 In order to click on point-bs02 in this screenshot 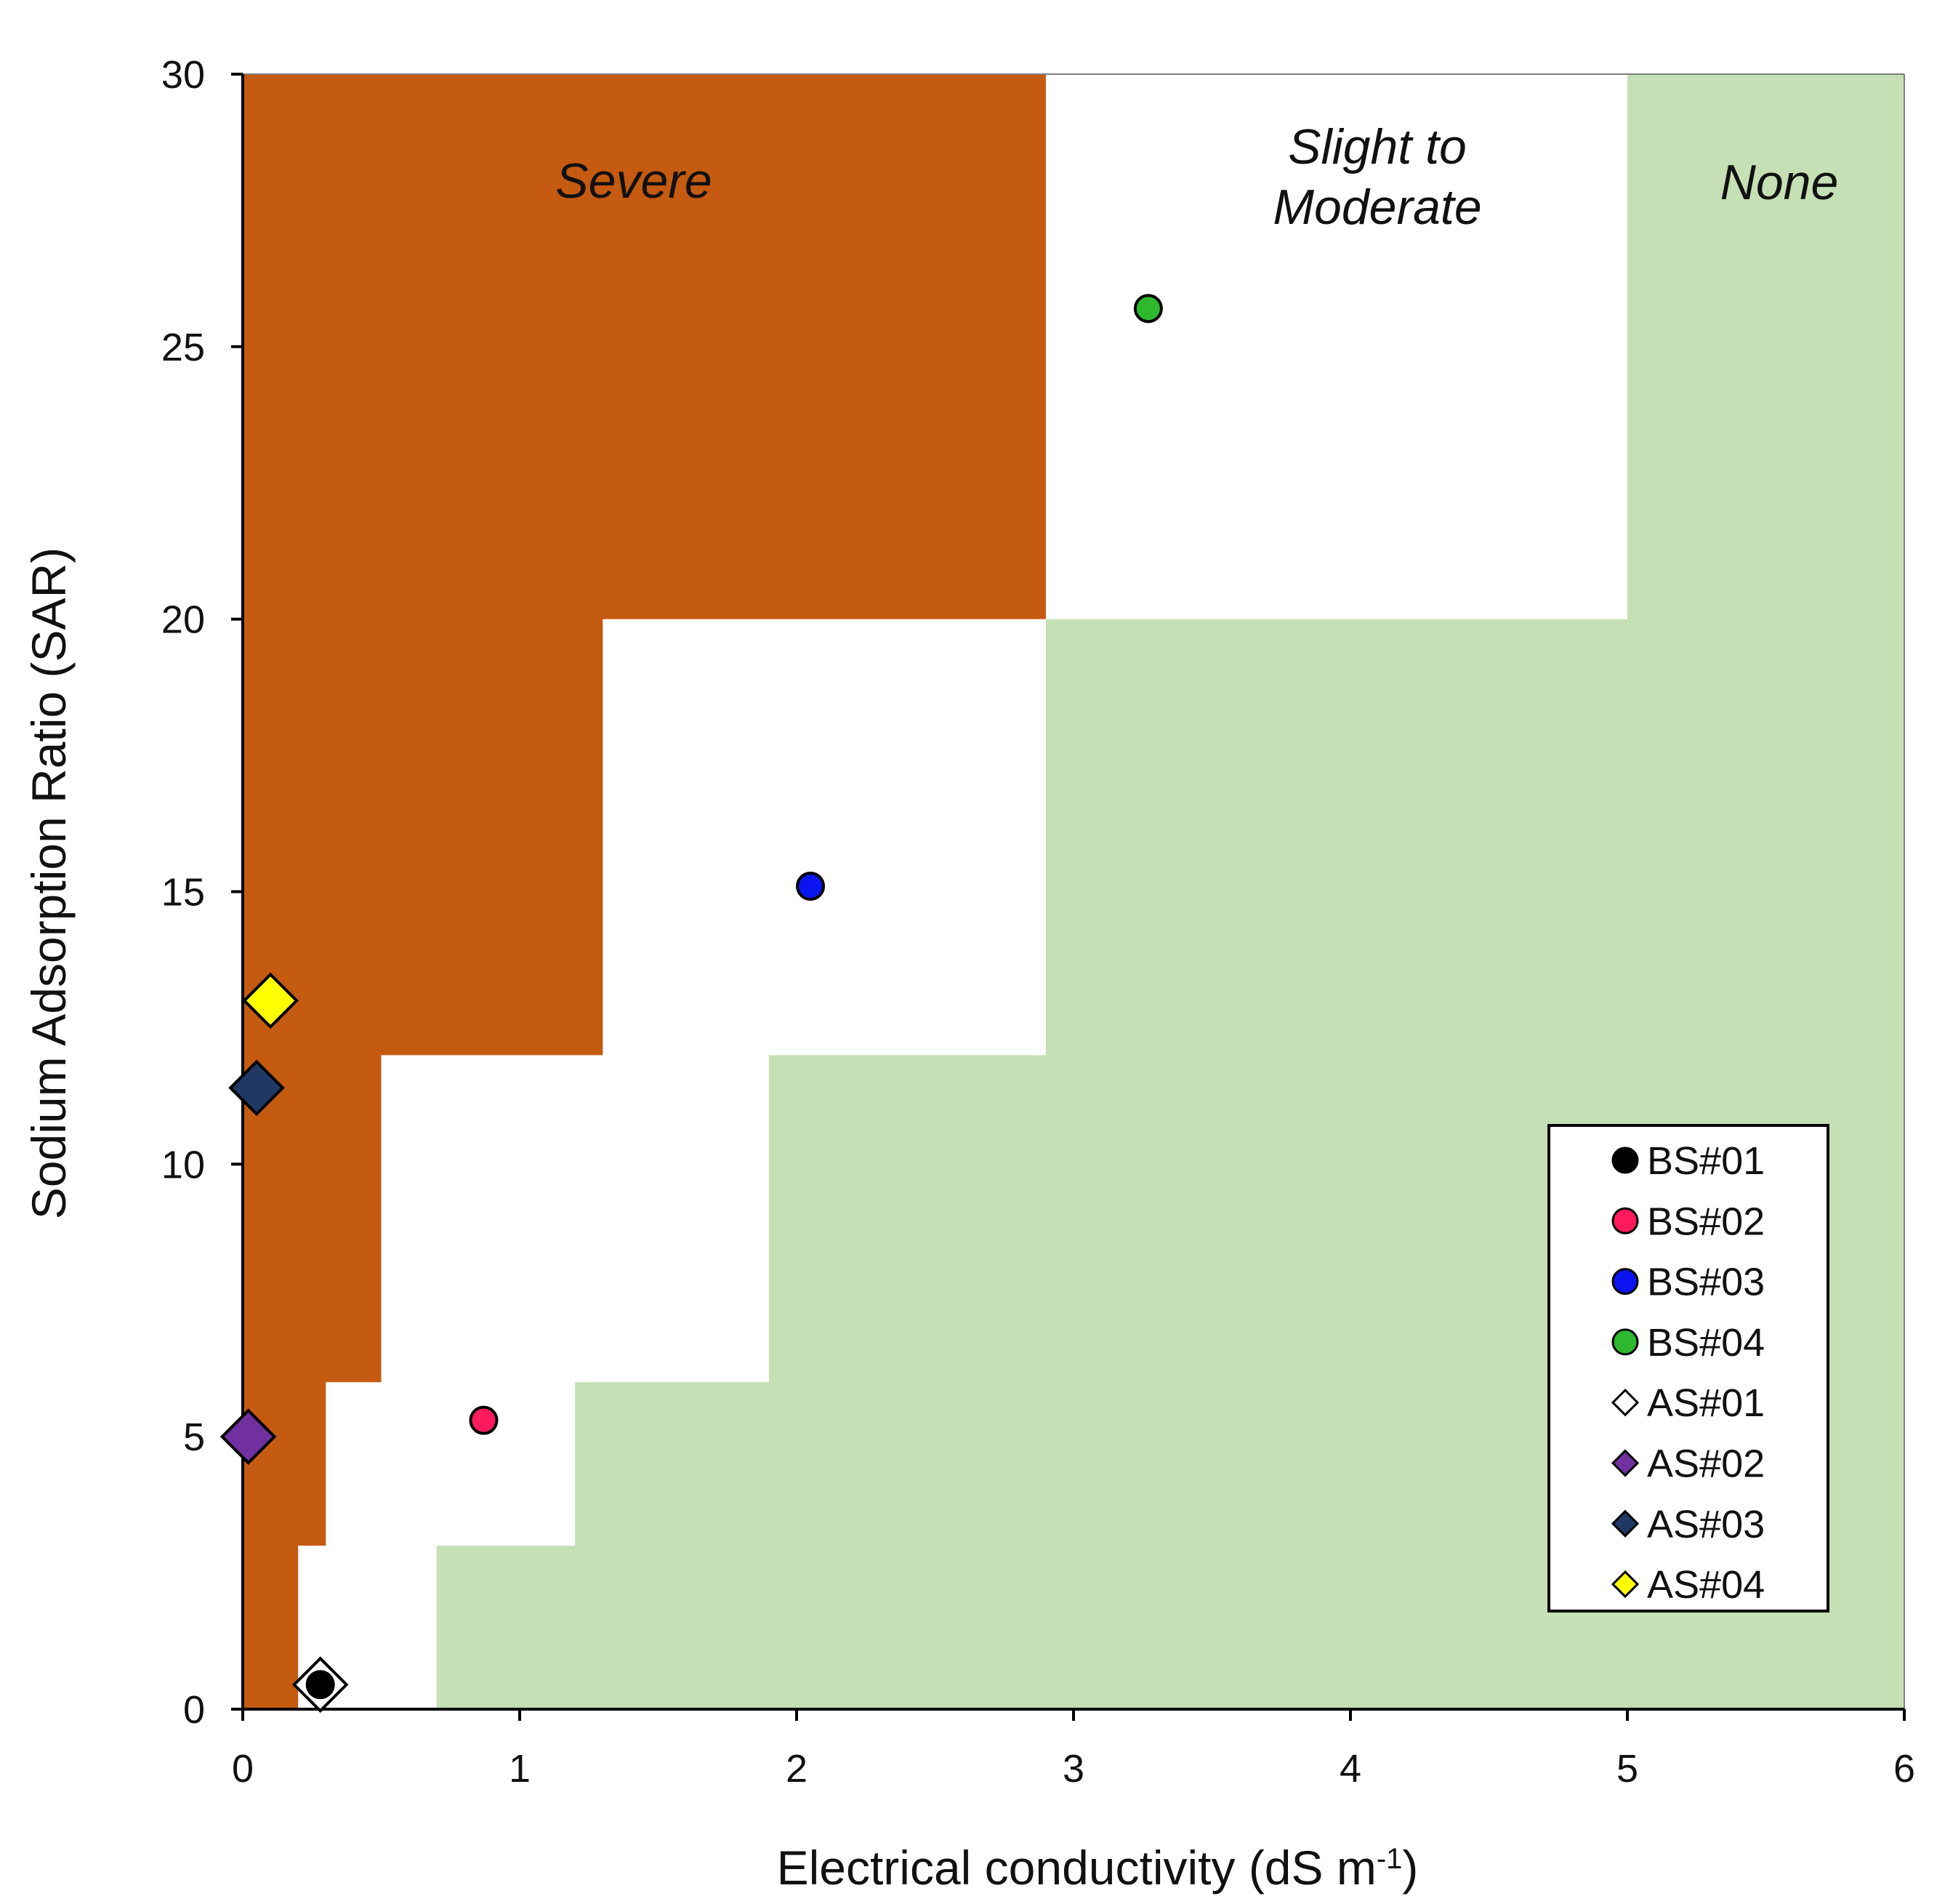, I will do `click(484, 1420)`.